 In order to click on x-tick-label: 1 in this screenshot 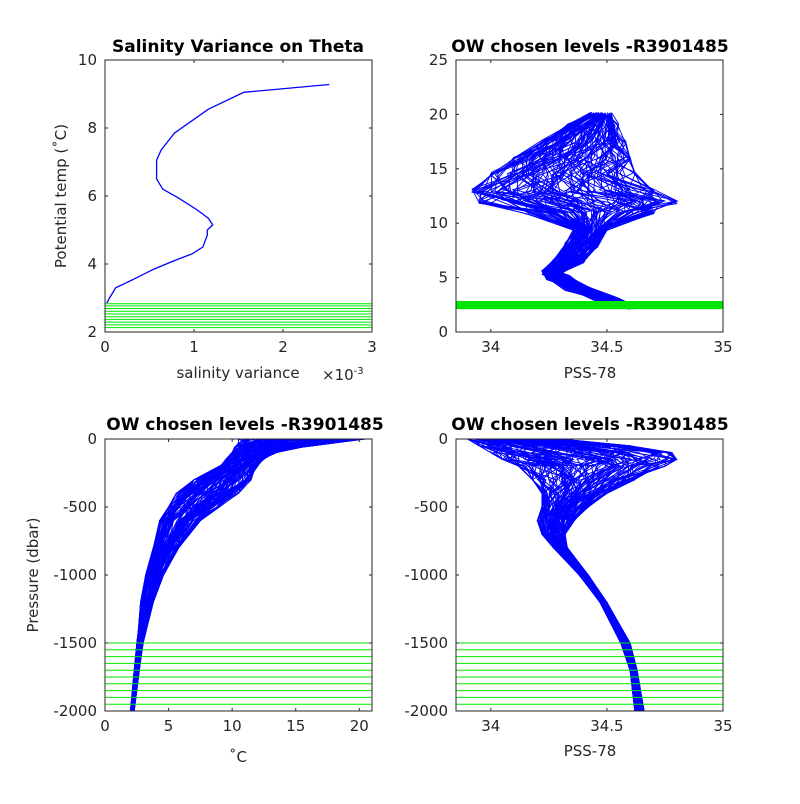, I will do `click(194, 347)`.